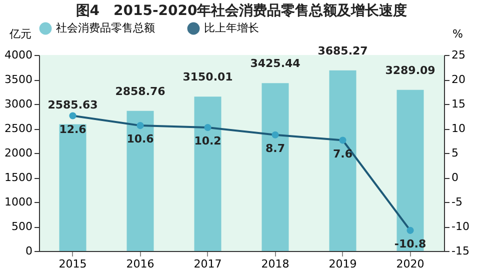 The height and width of the screenshot is (280, 480). I want to click on data-label: 3425.44, so click(275, 63).